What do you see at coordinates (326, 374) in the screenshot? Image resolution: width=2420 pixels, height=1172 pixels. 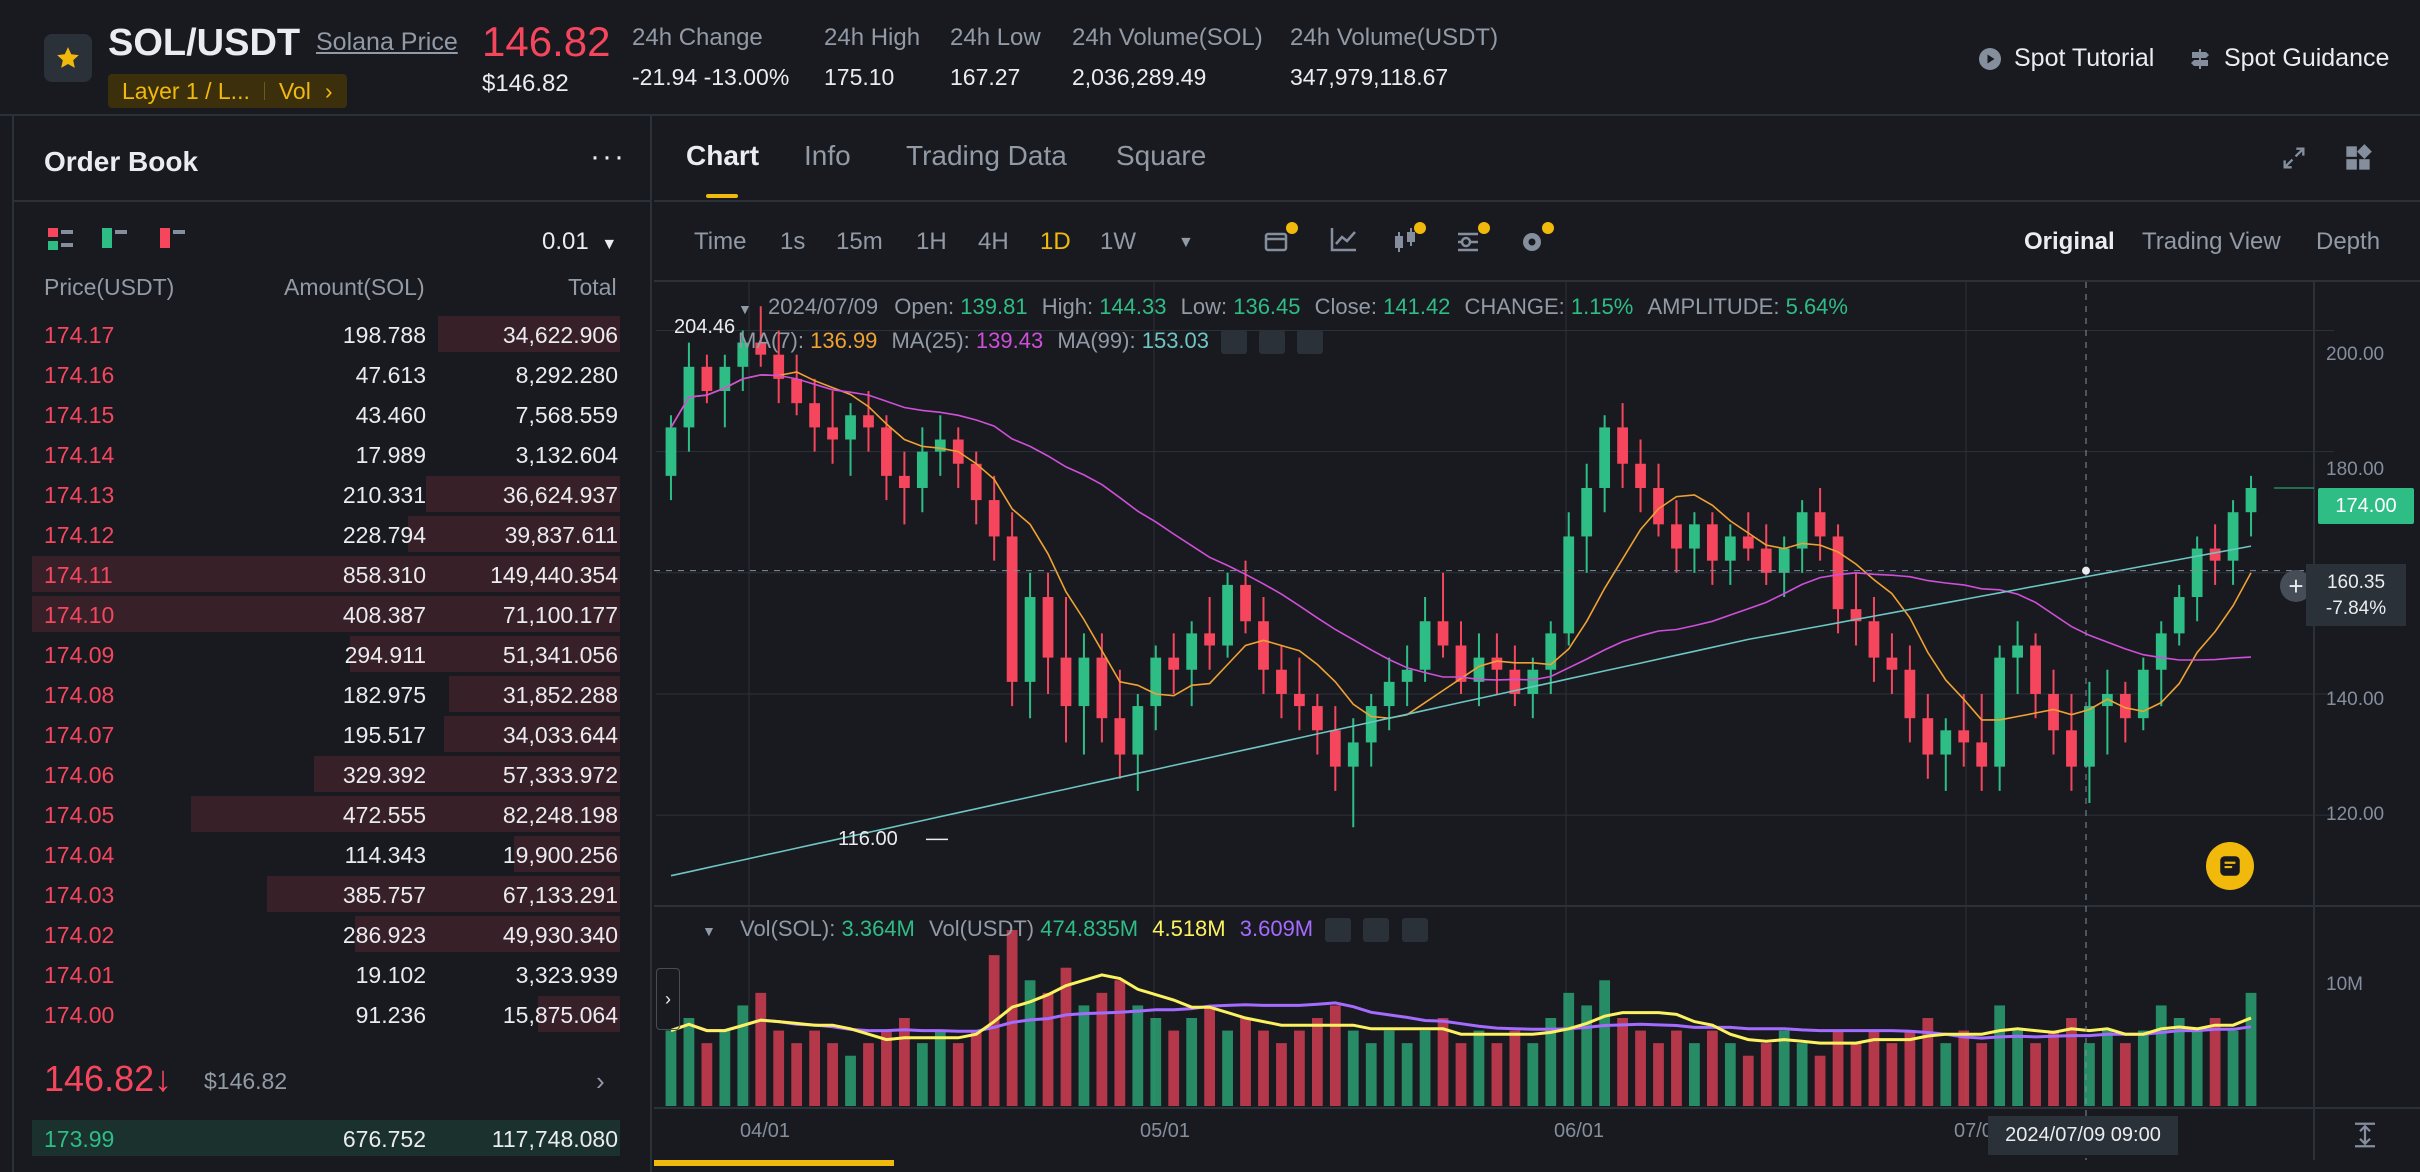 I see `ask-row: 174.16 47.613 8,292.280` at bounding box center [326, 374].